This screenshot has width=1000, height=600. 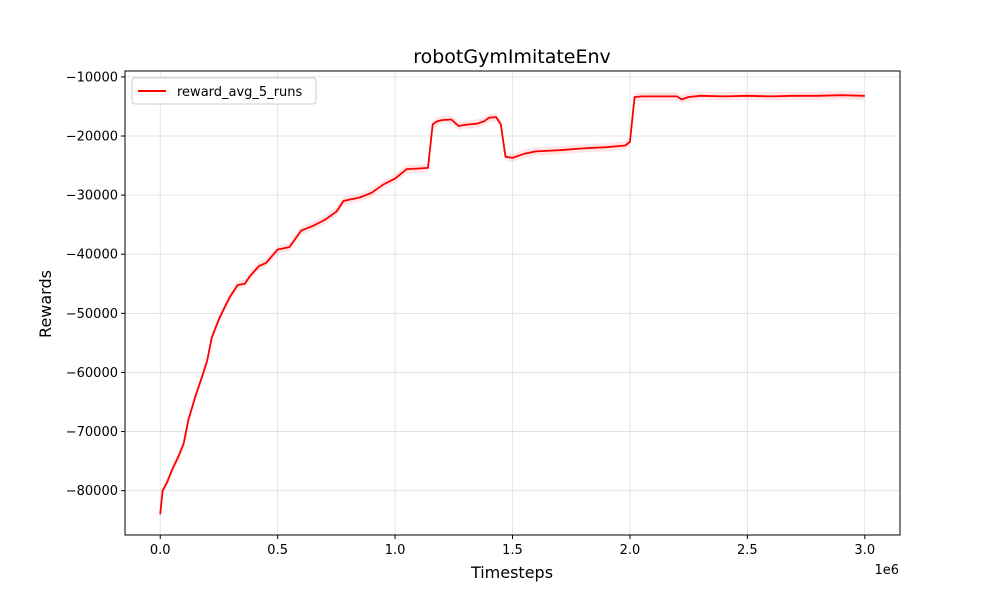 What do you see at coordinates (277, 550) in the screenshot?
I see `x-tick-label: 0.5` at bounding box center [277, 550].